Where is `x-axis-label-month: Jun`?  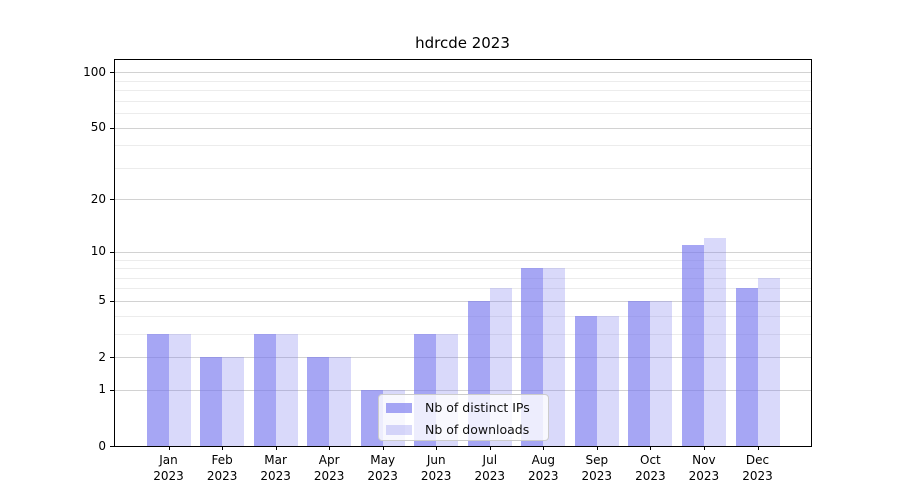 x-axis-label-month: Jun is located at coordinates (436, 460).